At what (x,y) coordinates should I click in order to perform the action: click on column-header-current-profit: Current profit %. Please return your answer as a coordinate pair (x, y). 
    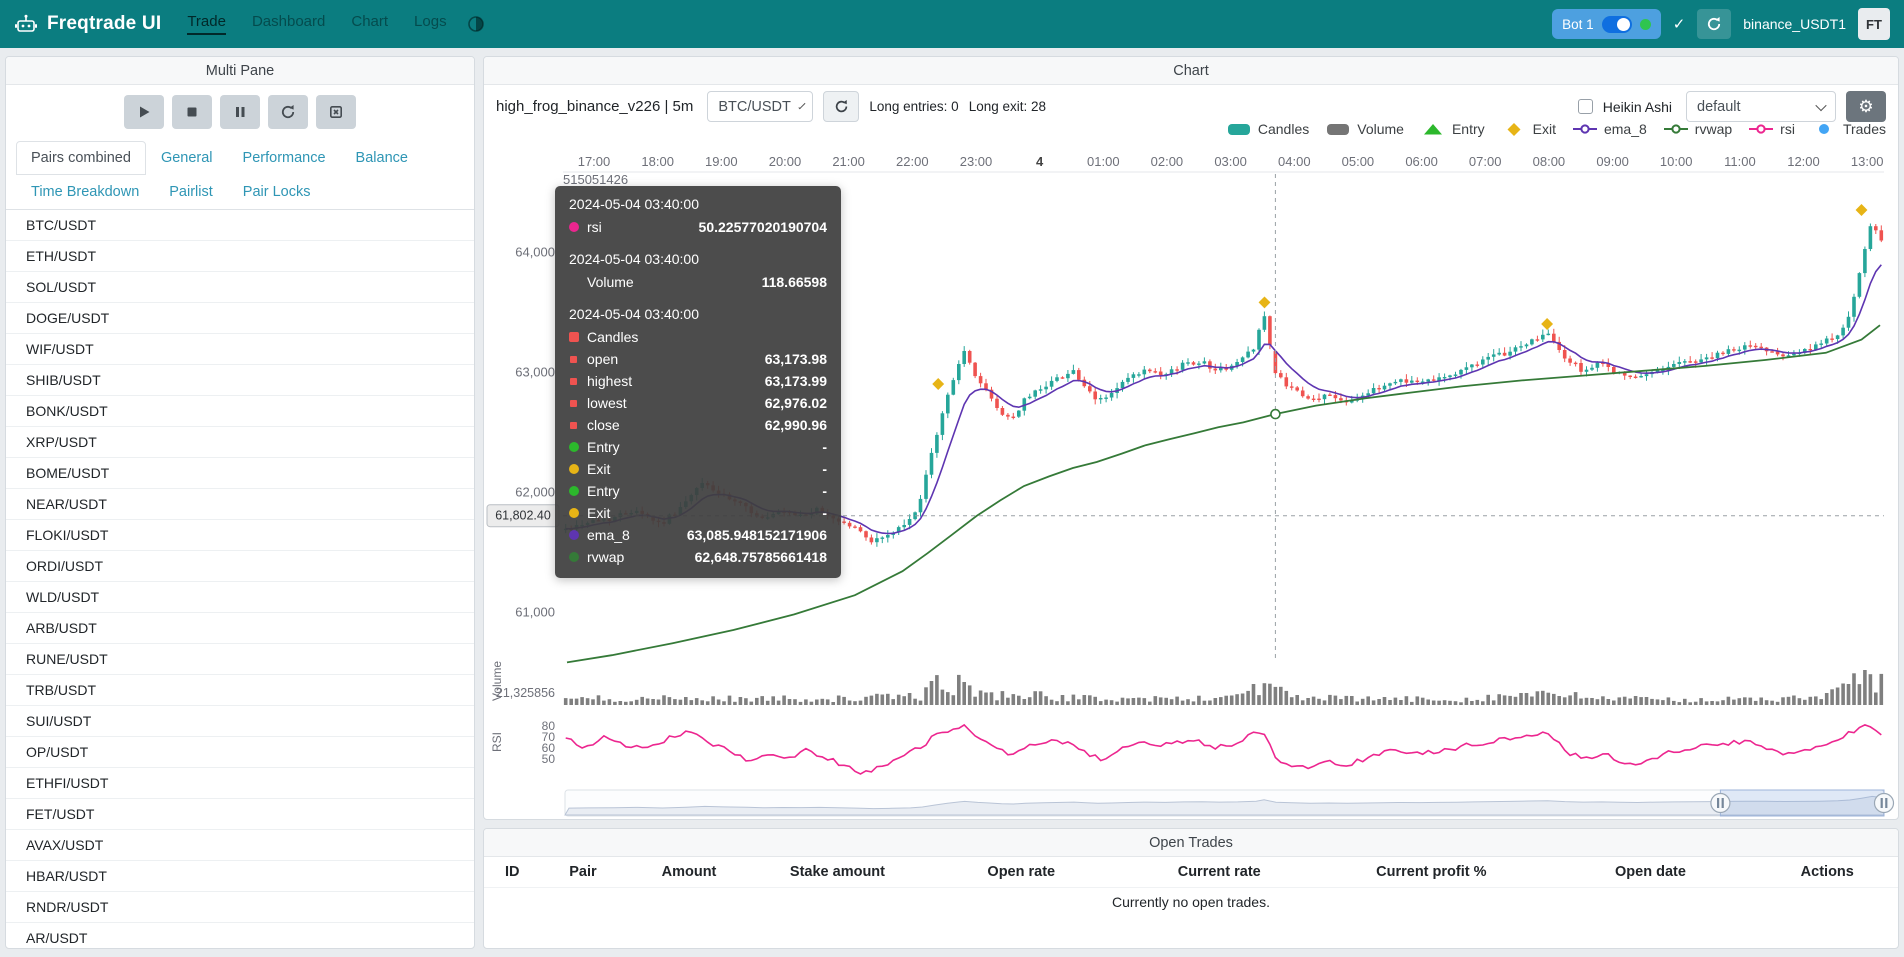
    Looking at the image, I should click on (1431, 872).